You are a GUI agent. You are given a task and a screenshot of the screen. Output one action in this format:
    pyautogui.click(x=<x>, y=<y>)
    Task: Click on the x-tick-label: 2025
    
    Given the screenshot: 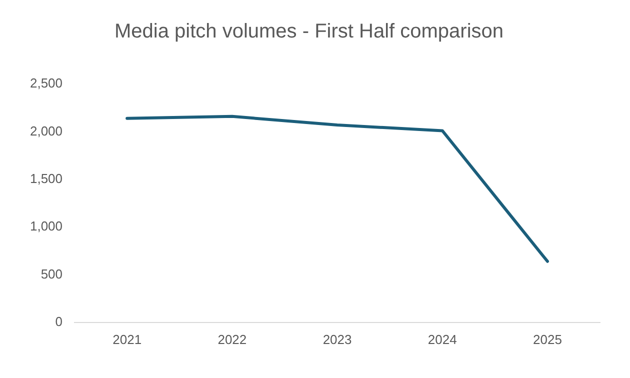 What is the action you would take?
    pyautogui.click(x=547, y=339)
    